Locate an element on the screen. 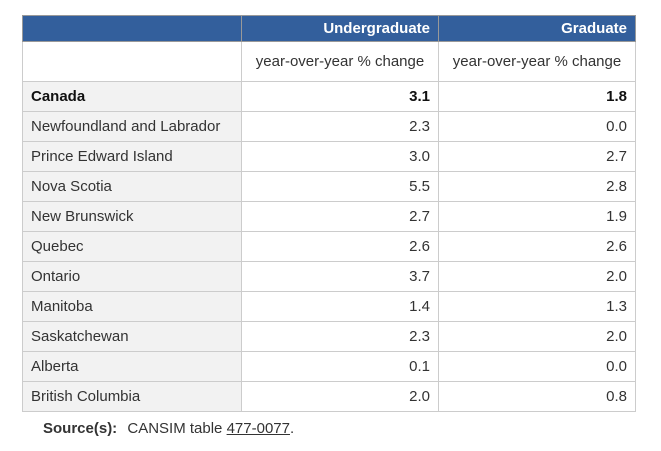  row-label: New Brunswick is located at coordinates (132, 216).